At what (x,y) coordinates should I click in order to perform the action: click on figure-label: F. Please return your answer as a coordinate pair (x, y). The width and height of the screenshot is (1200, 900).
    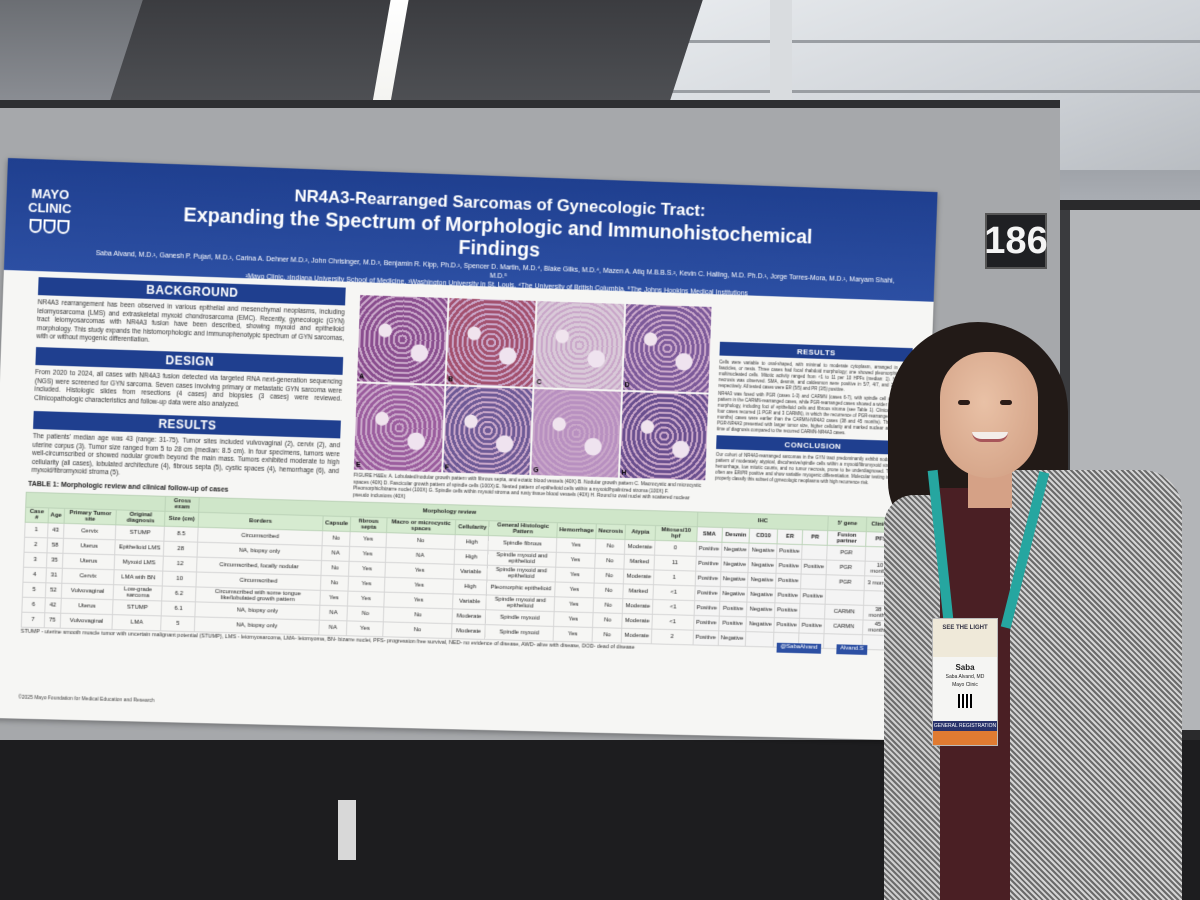
    Looking at the image, I should click on (447, 467).